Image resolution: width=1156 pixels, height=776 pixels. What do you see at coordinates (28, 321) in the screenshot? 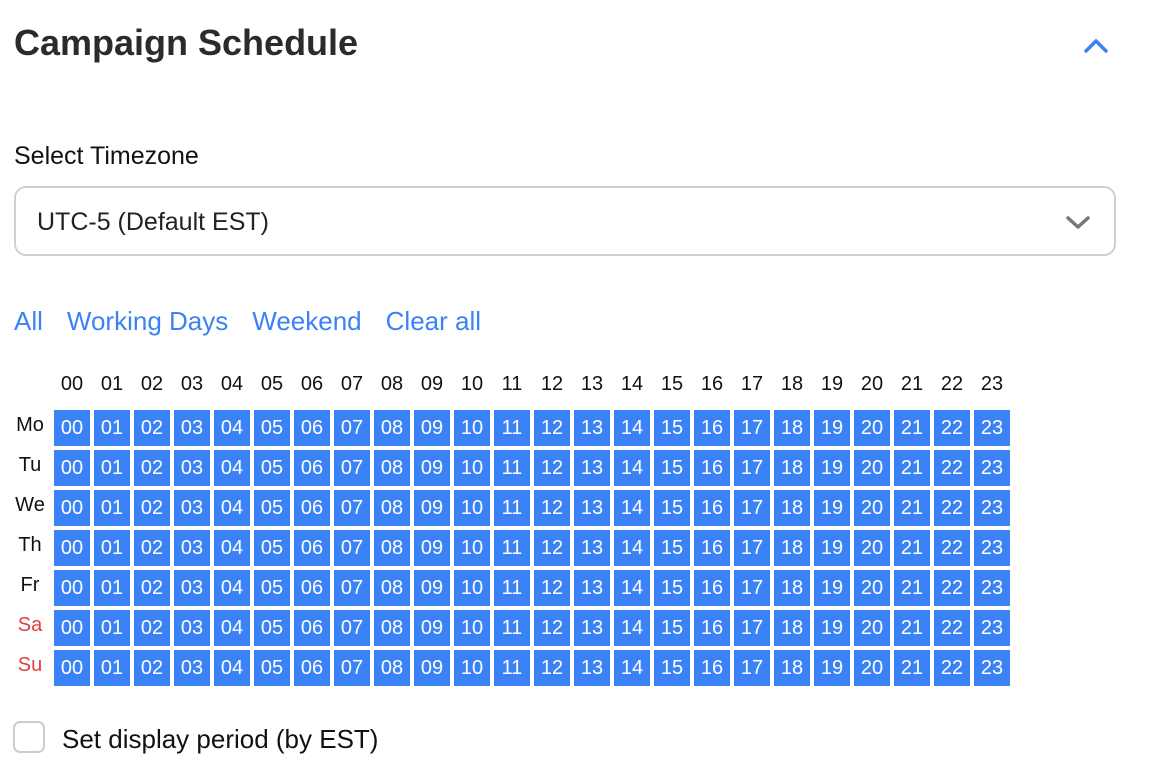
I see `select-all-link: All` at bounding box center [28, 321].